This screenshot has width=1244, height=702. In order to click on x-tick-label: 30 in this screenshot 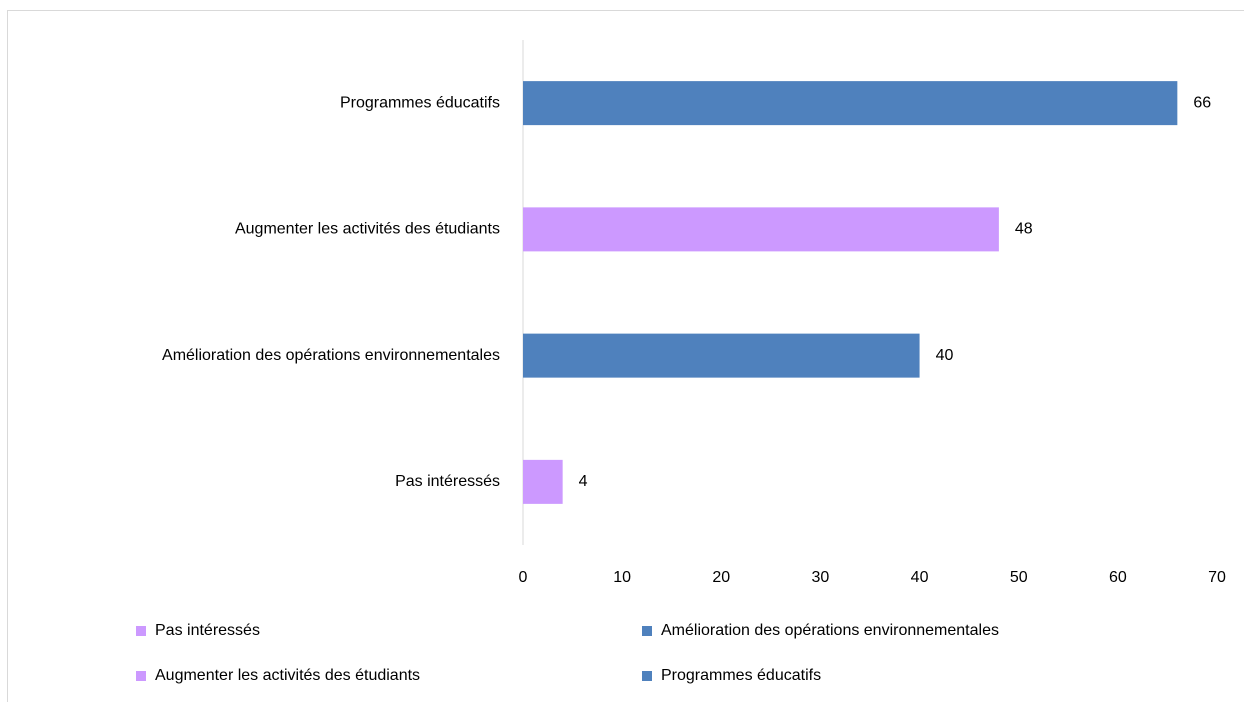, I will do `click(821, 577)`.